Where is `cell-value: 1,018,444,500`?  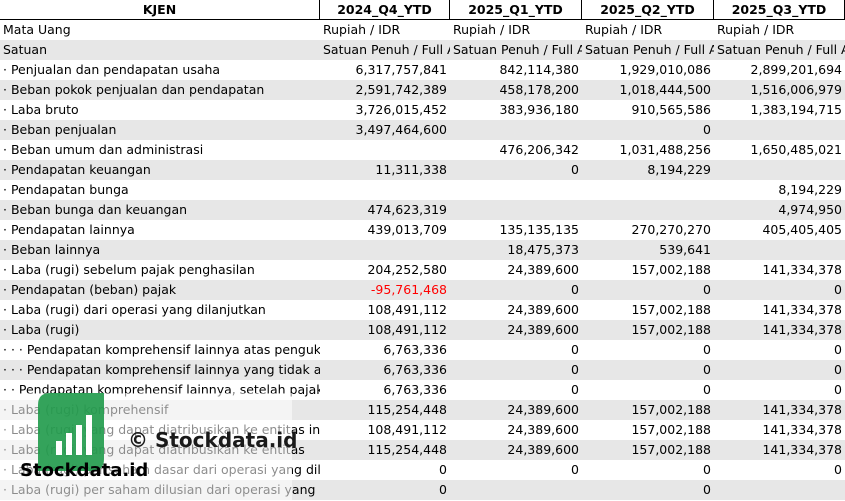 cell-value: 1,018,444,500 is located at coordinates (665, 89).